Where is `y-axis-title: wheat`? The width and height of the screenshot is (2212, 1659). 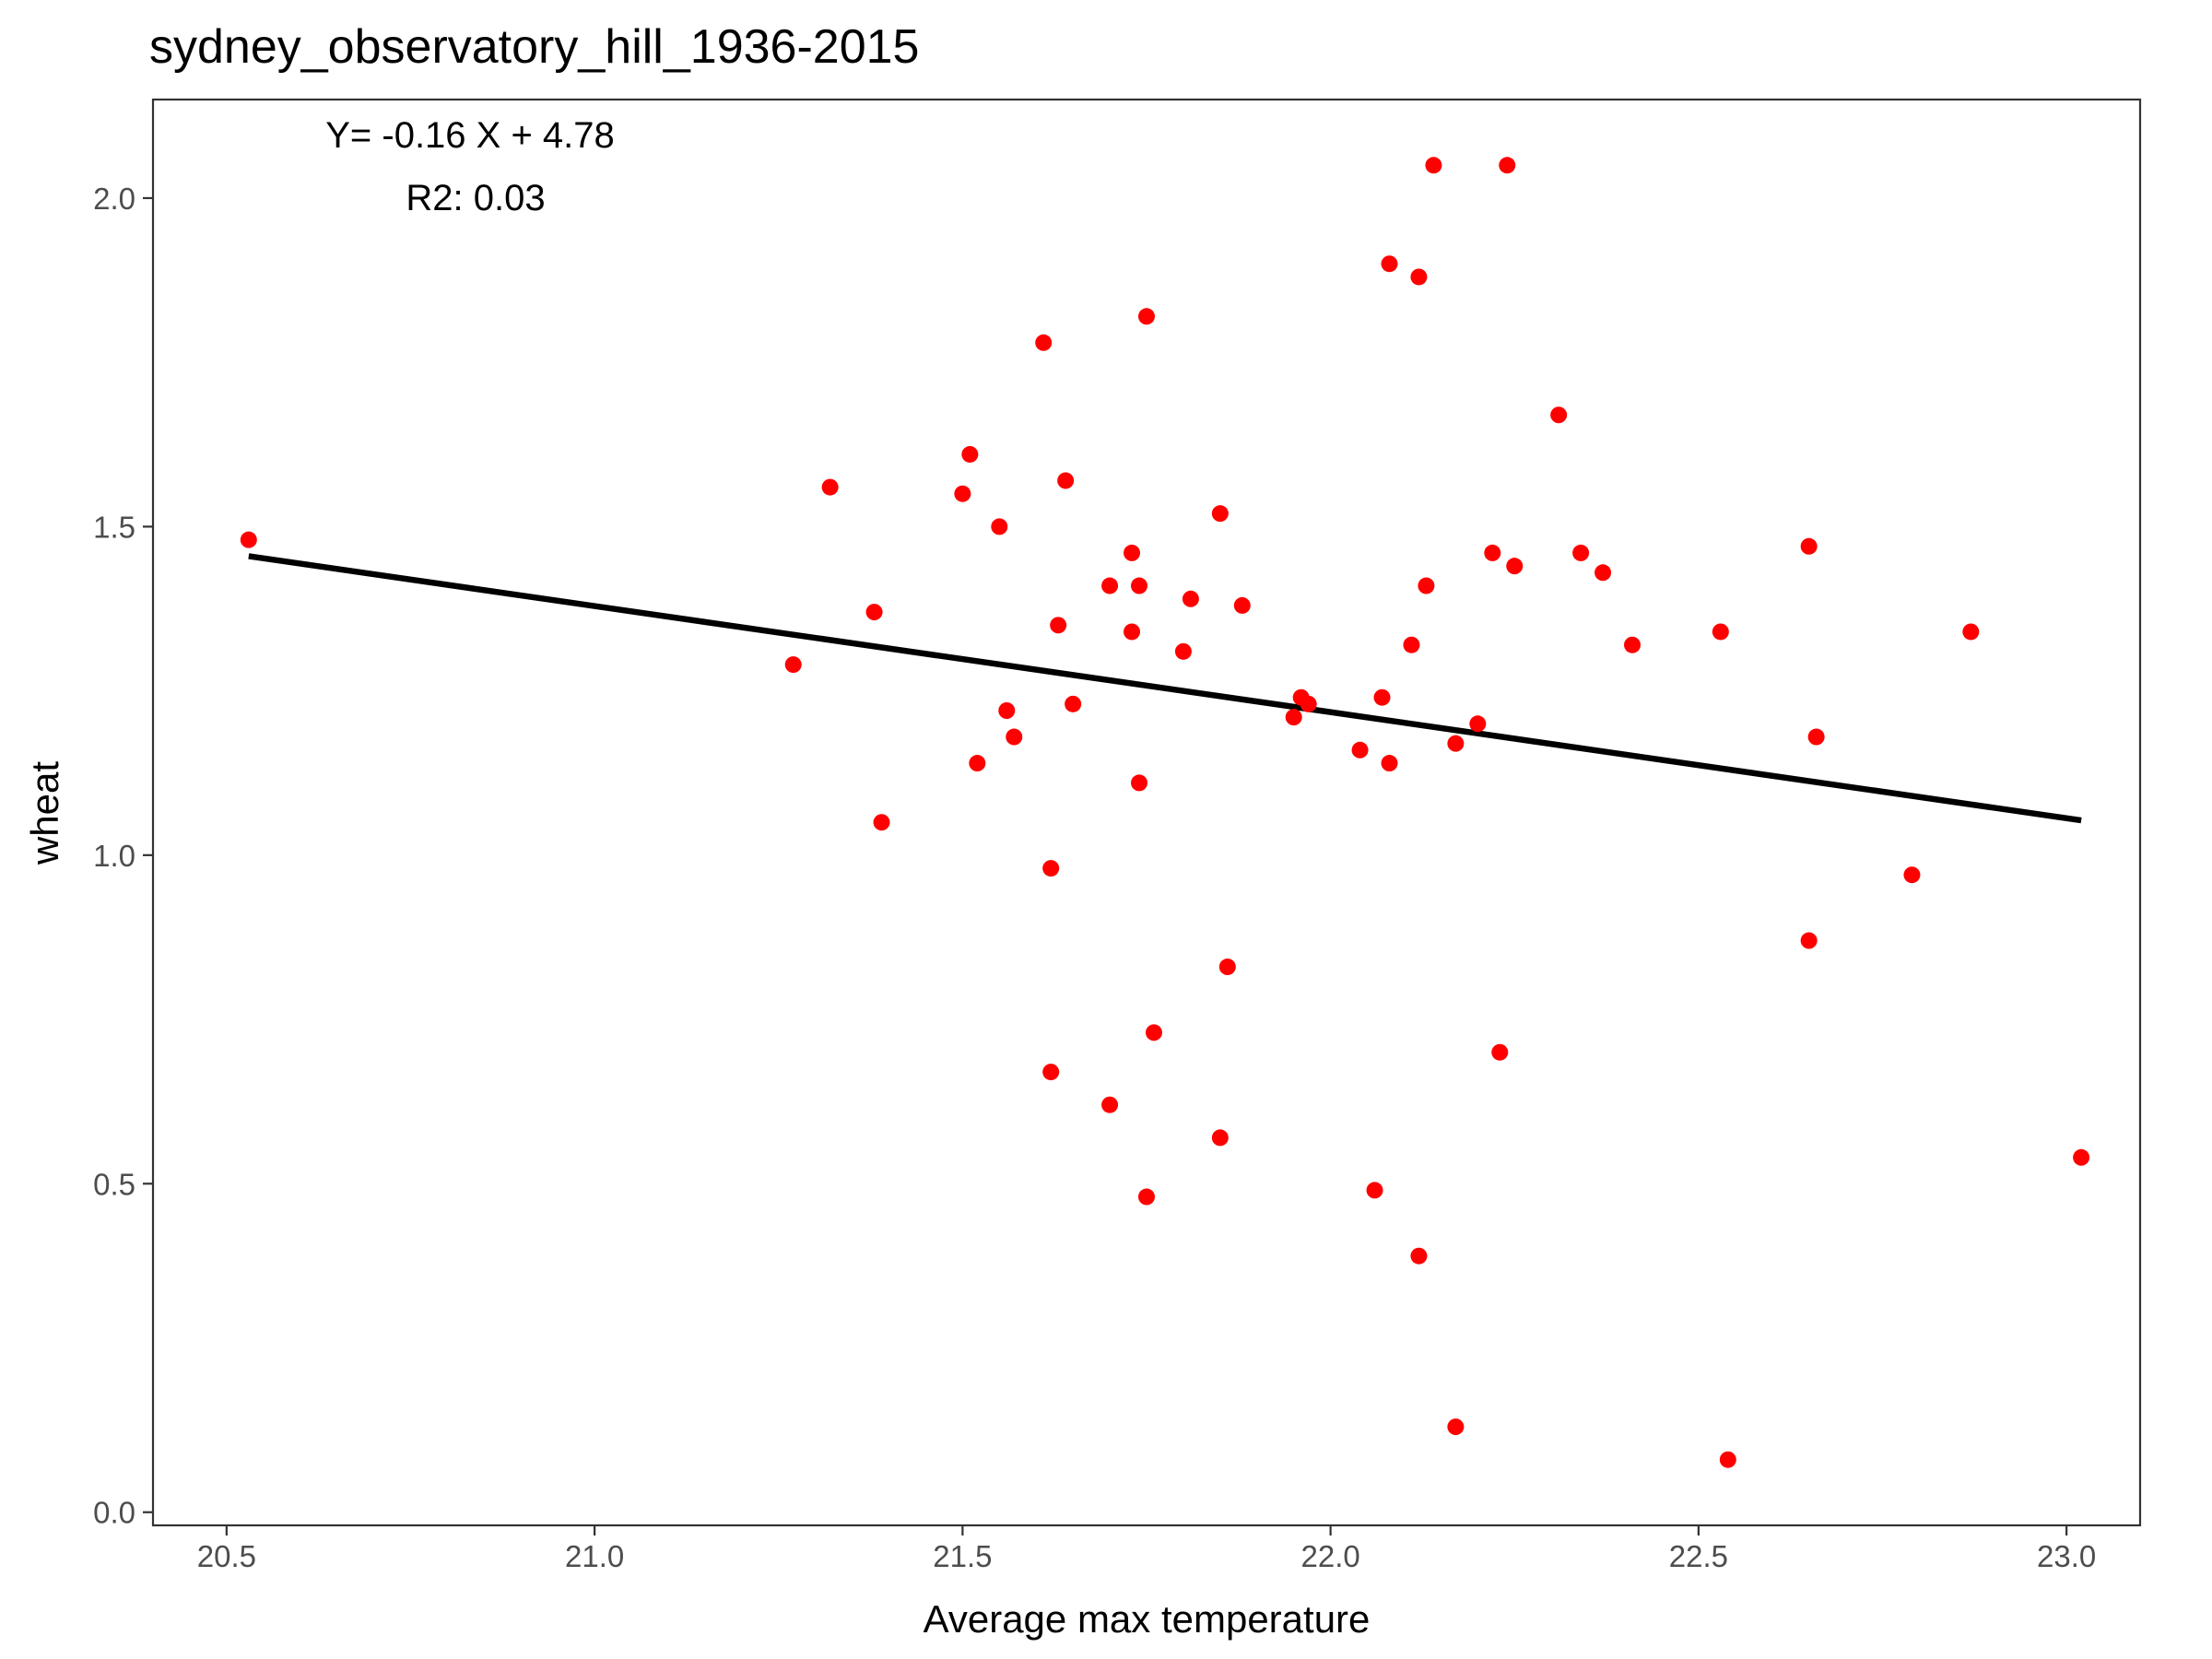 y-axis-title: wheat is located at coordinates (44, 813).